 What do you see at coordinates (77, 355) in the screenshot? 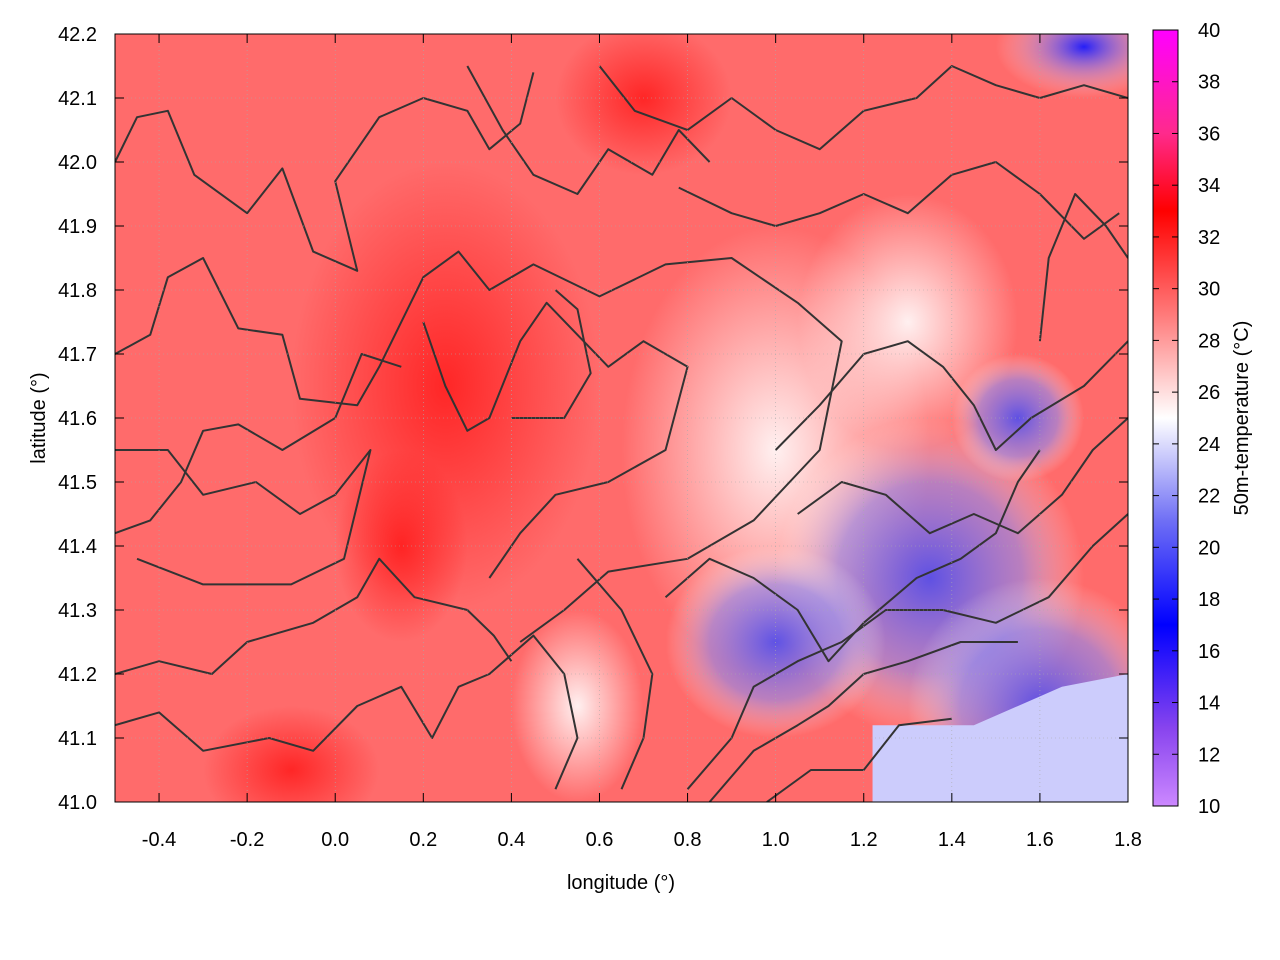
I see `y-tick-label: 41.7` at bounding box center [77, 355].